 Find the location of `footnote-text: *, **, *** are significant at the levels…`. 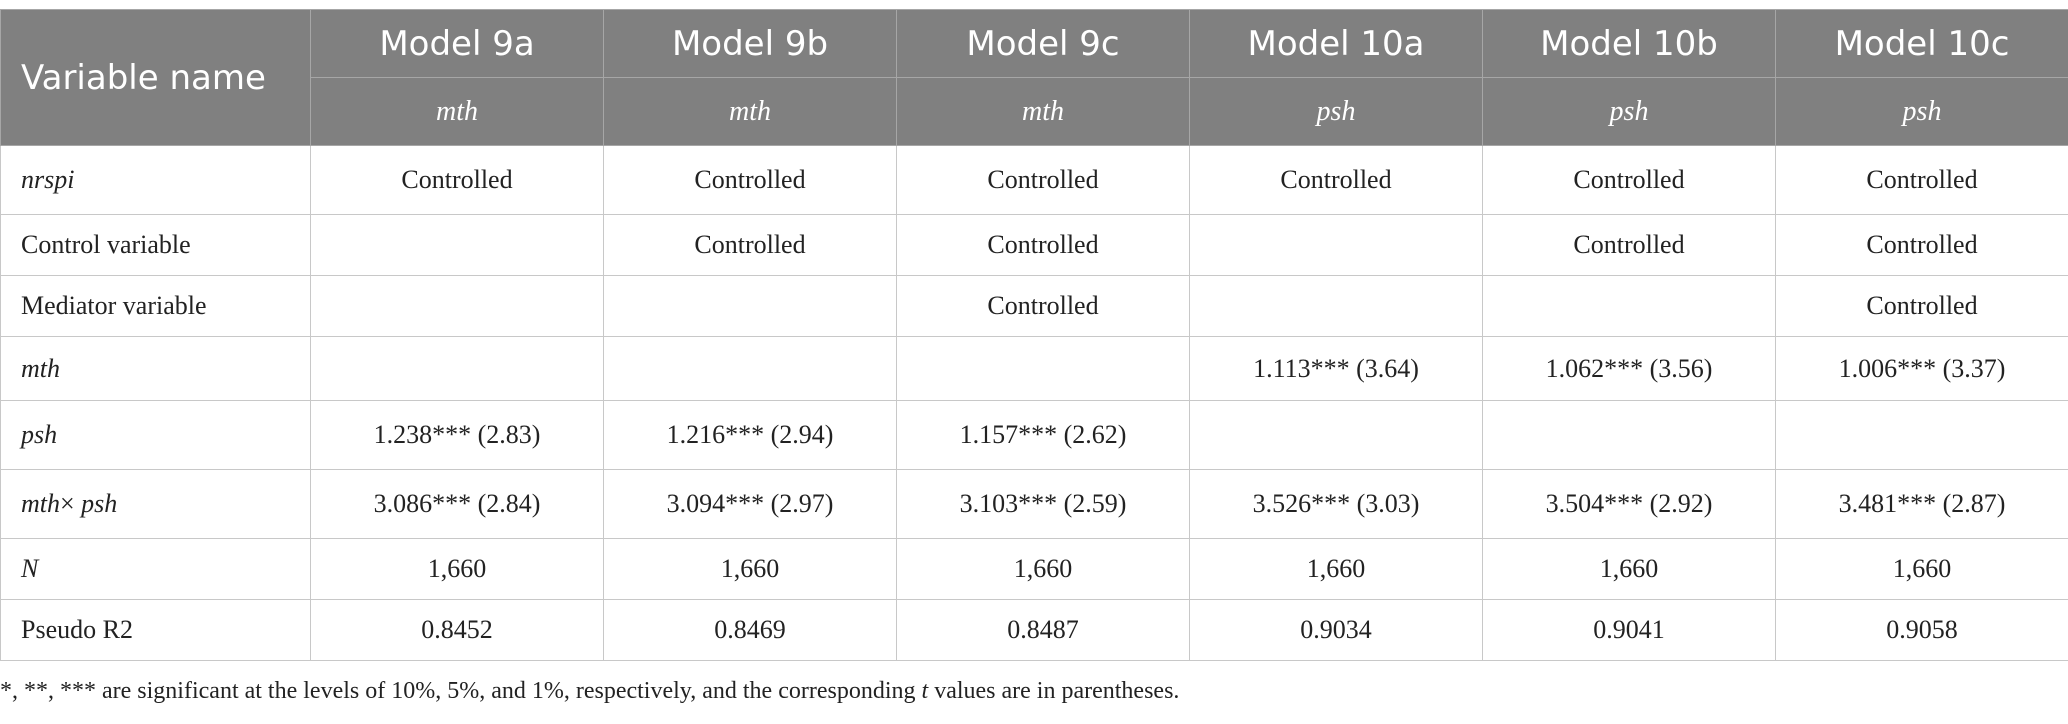

footnote-text: *, **, *** are significant at the levels… is located at coordinates (461, 691).